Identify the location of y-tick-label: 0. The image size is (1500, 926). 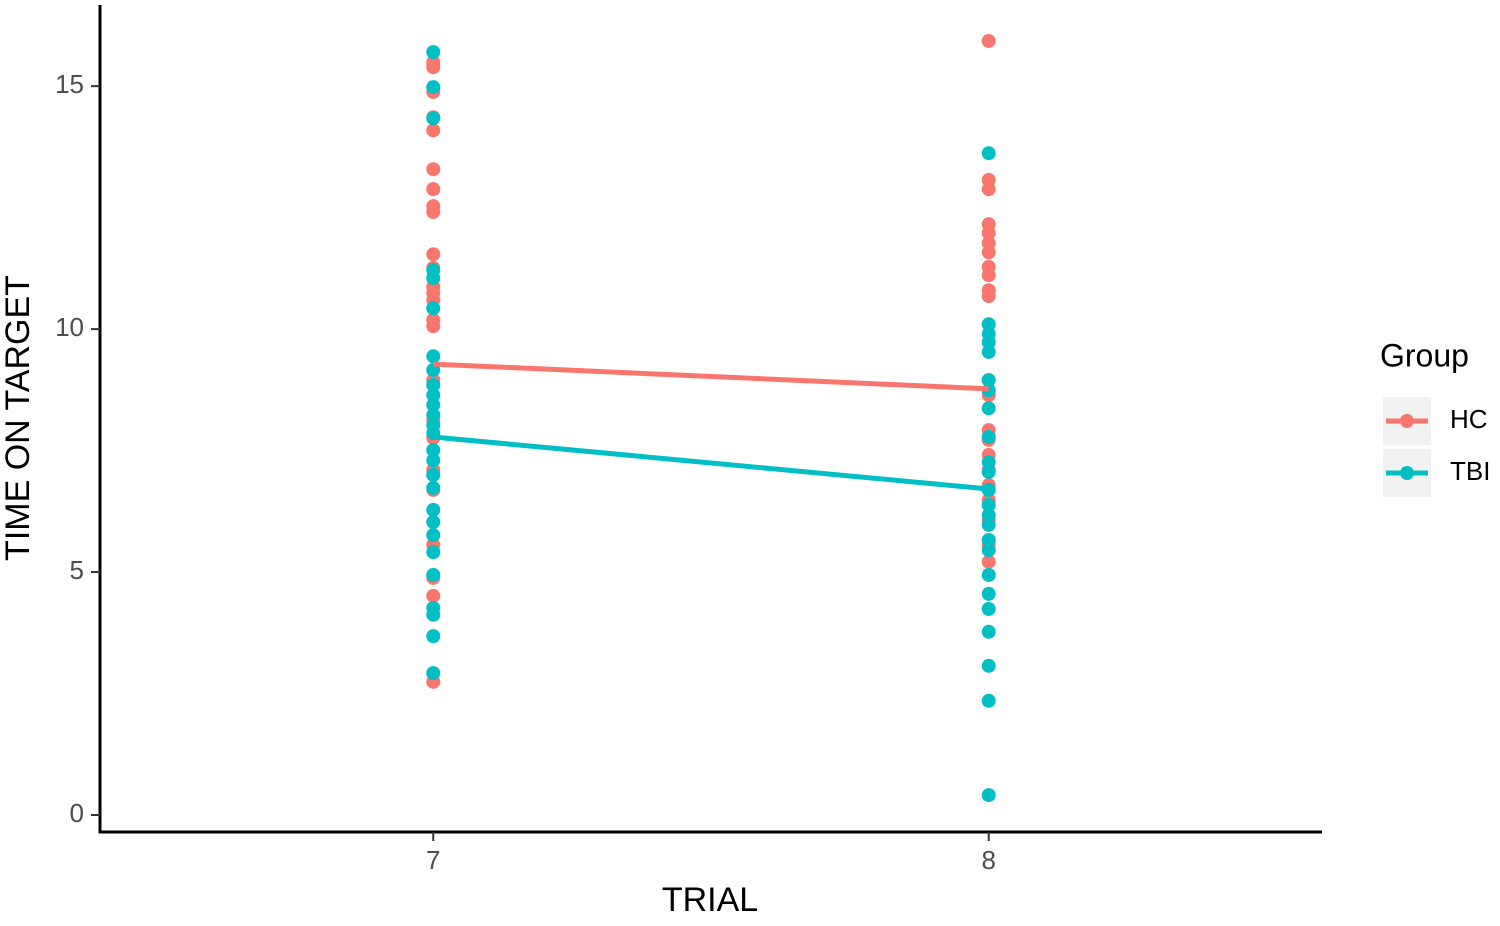
(77, 813).